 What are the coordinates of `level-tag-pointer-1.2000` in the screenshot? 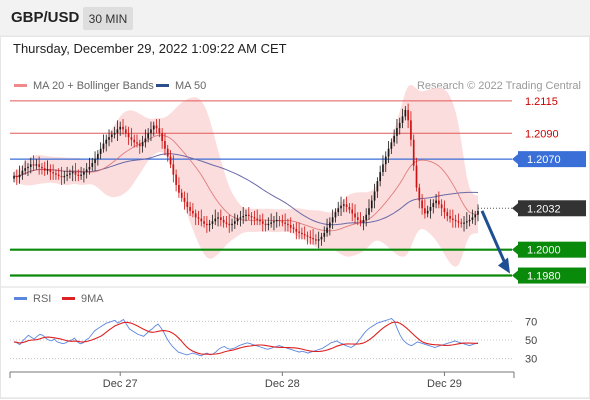 It's located at (515, 249).